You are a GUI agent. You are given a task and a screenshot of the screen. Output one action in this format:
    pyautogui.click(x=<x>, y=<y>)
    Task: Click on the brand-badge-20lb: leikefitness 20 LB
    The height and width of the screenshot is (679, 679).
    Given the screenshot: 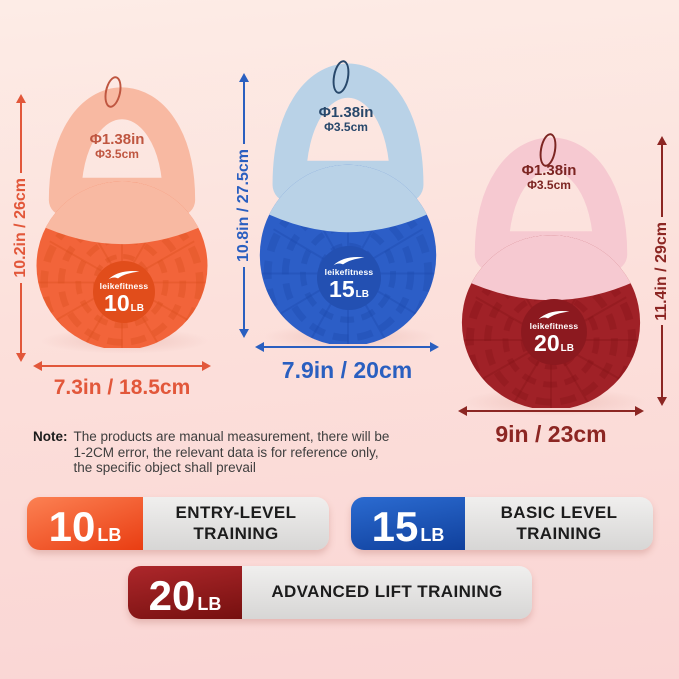 What is the action you would take?
    pyautogui.click(x=554, y=332)
    